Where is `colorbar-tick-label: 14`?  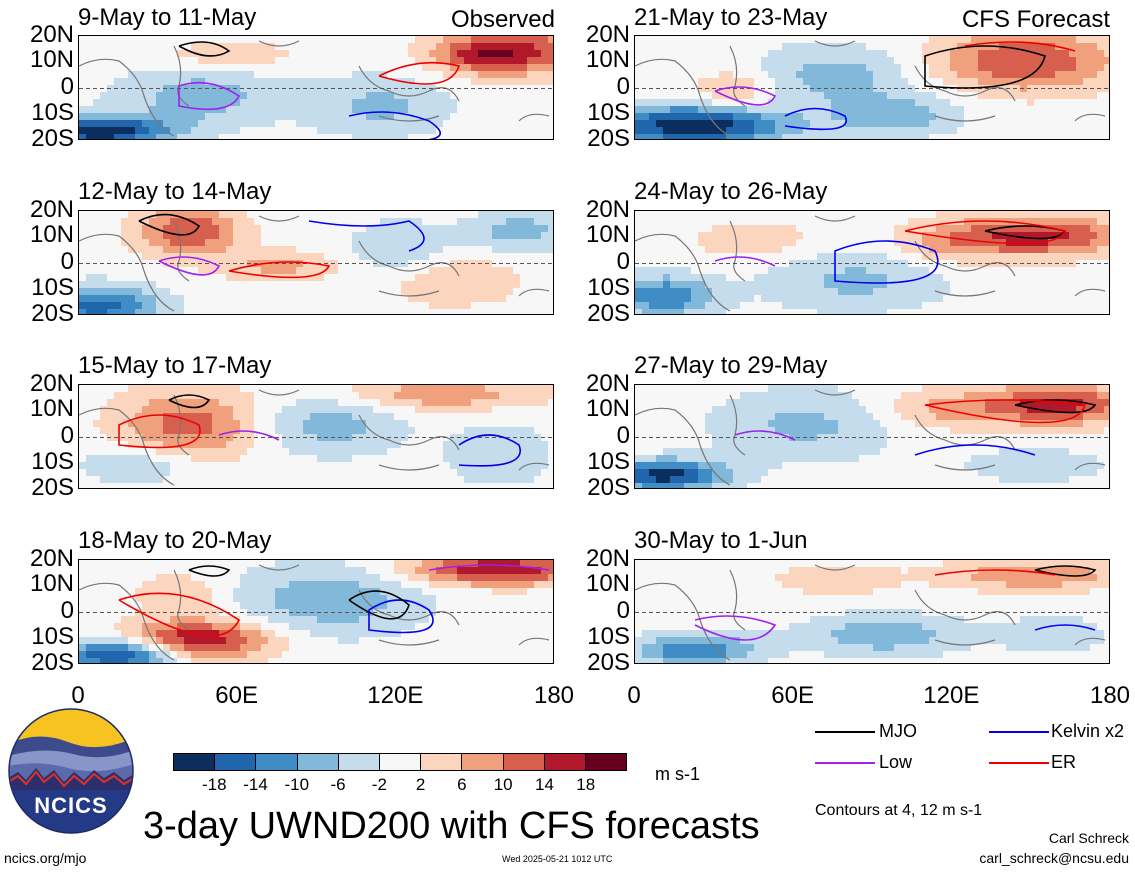
colorbar-tick-label: 14 is located at coordinates (544, 784).